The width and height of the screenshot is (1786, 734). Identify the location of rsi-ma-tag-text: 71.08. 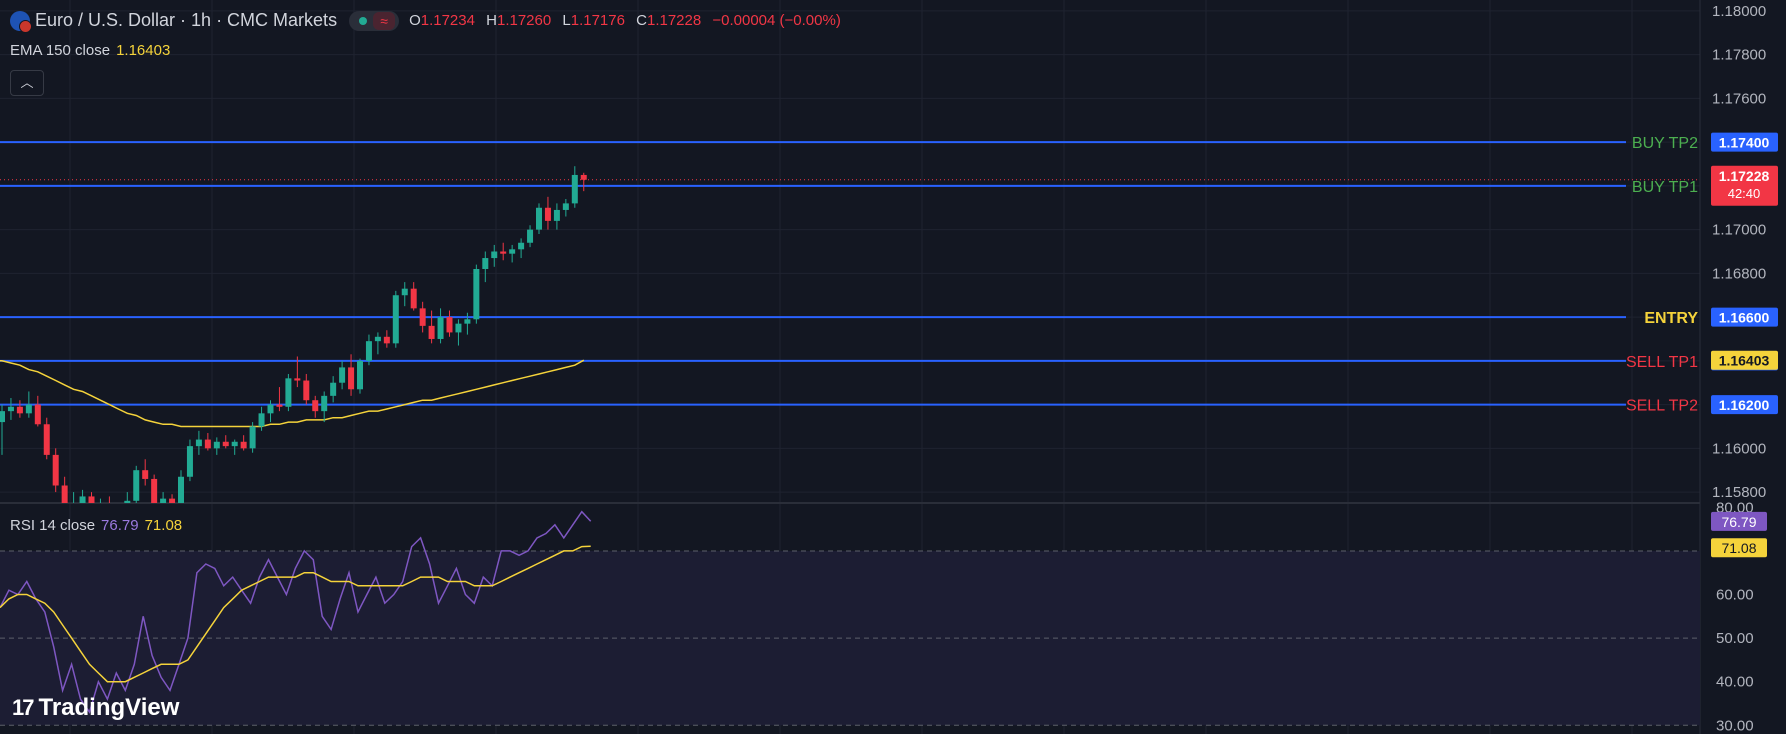
(1738, 548).